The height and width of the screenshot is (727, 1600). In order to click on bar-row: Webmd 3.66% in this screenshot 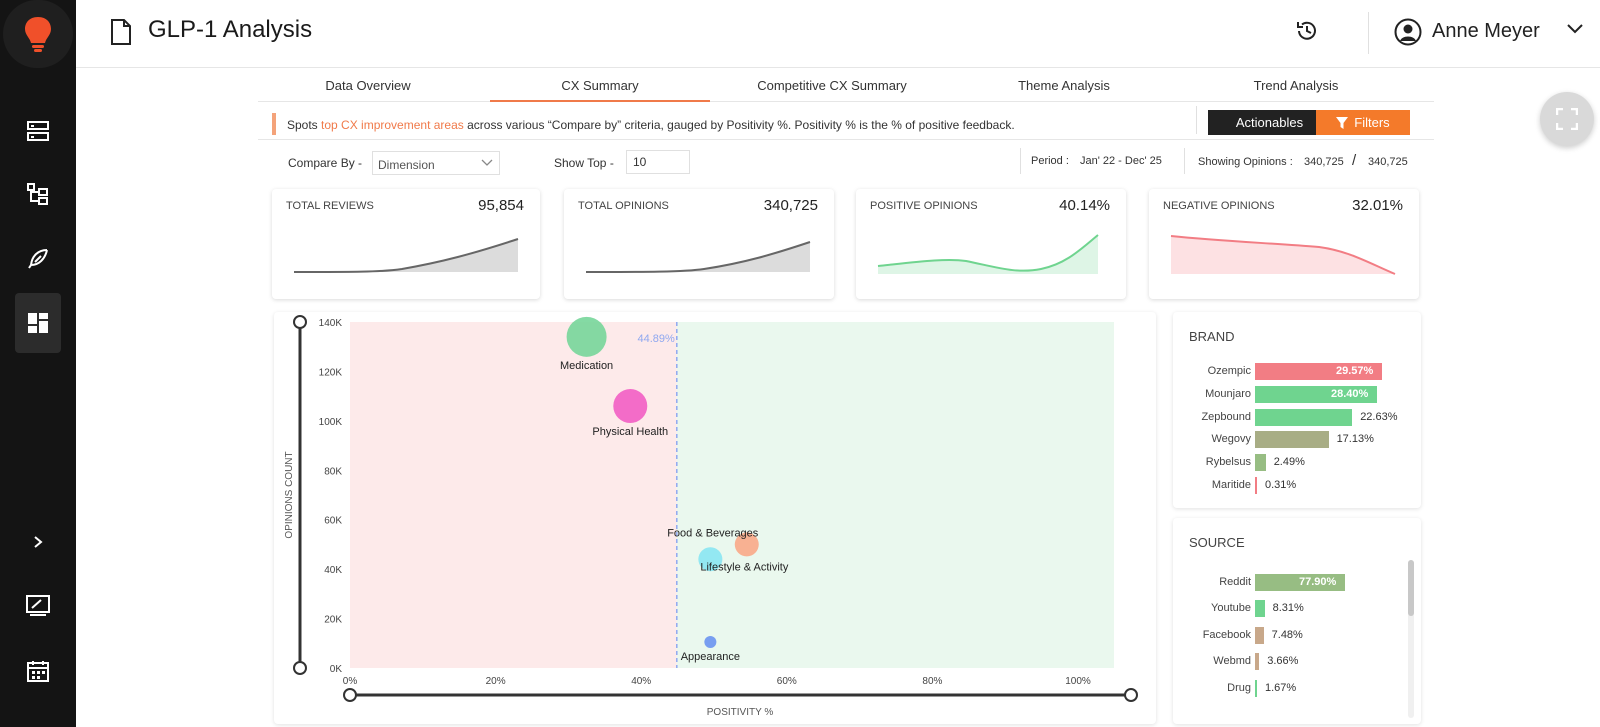, I will do `click(1297, 662)`.